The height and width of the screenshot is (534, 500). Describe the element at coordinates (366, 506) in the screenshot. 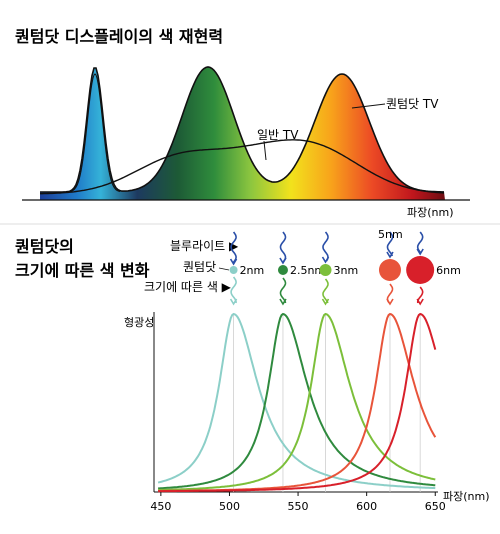

I see `x-tick-label-600: 600` at that location.